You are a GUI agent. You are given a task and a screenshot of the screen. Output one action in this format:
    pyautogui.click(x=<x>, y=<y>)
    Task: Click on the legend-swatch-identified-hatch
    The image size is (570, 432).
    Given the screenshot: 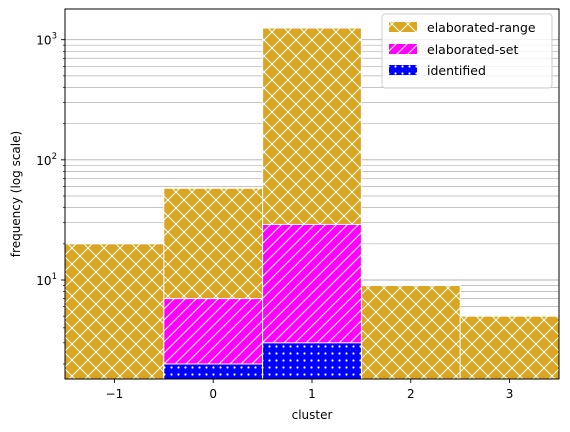 What is the action you would take?
    pyautogui.click(x=403, y=70)
    